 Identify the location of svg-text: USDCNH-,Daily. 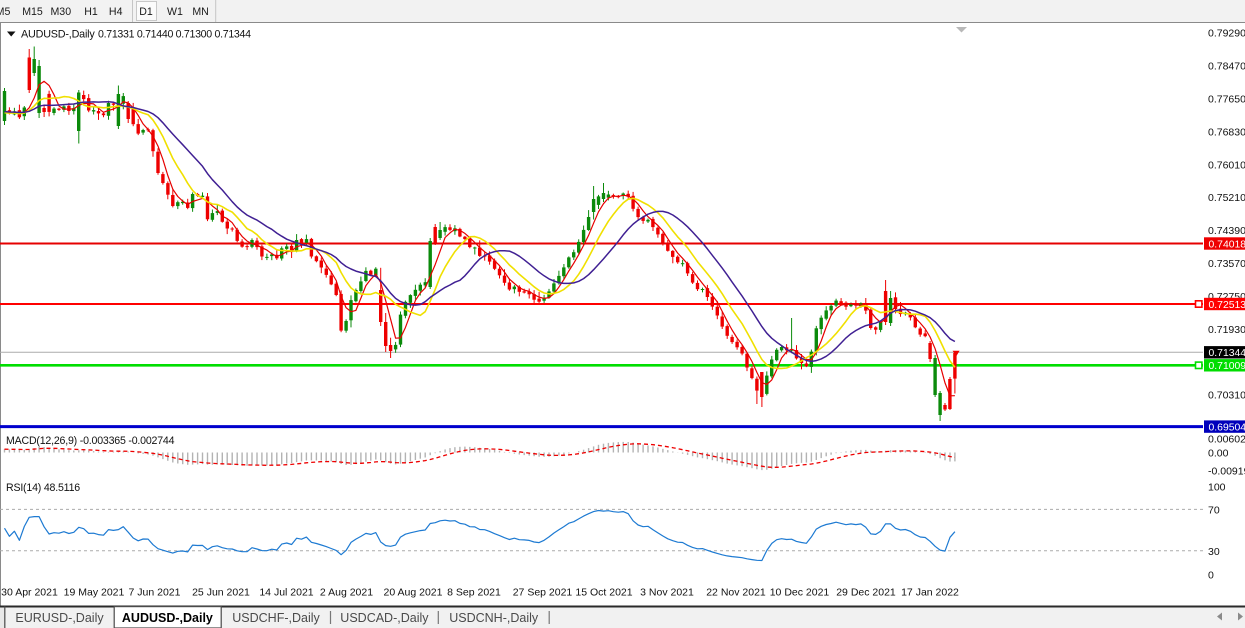
(494, 618).